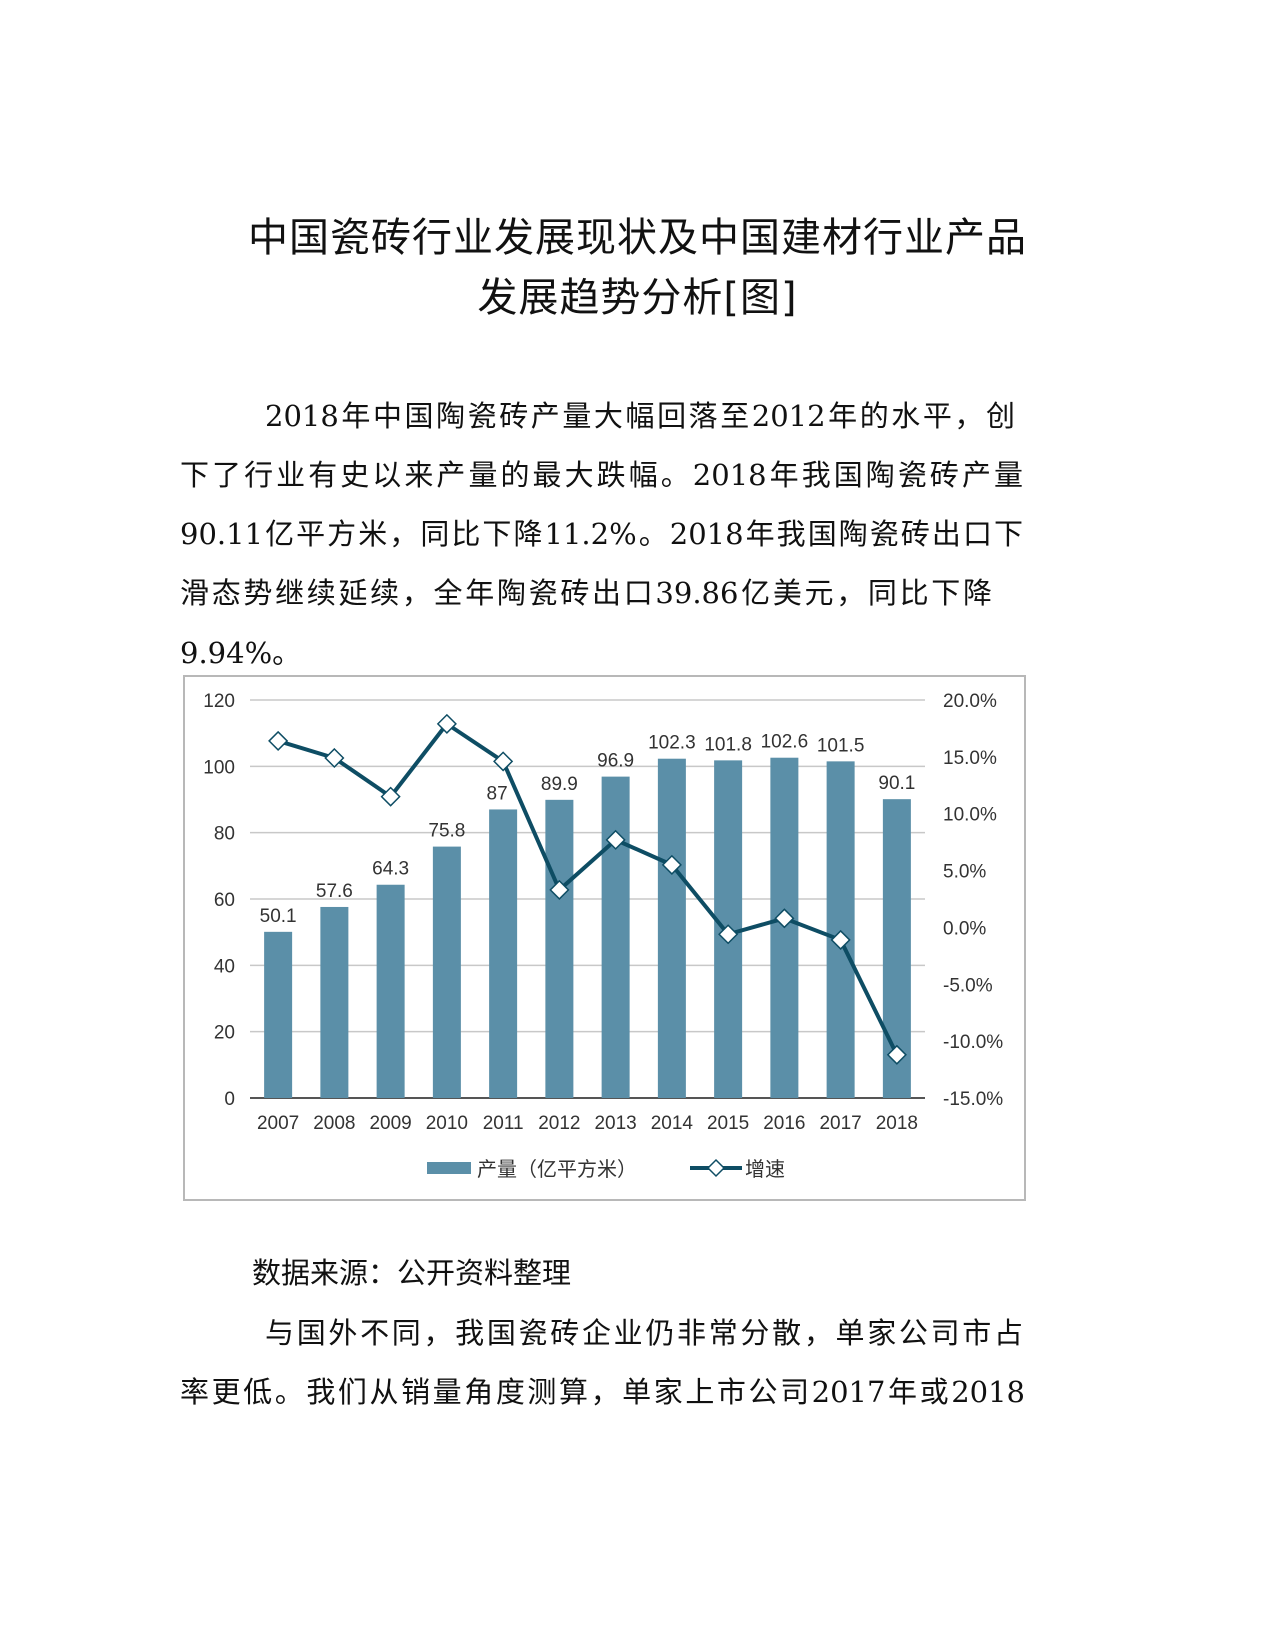 The image size is (1275, 1650). Describe the element at coordinates (672, 1123) in the screenshot. I see `x-axis-tick-label: 2014` at that location.